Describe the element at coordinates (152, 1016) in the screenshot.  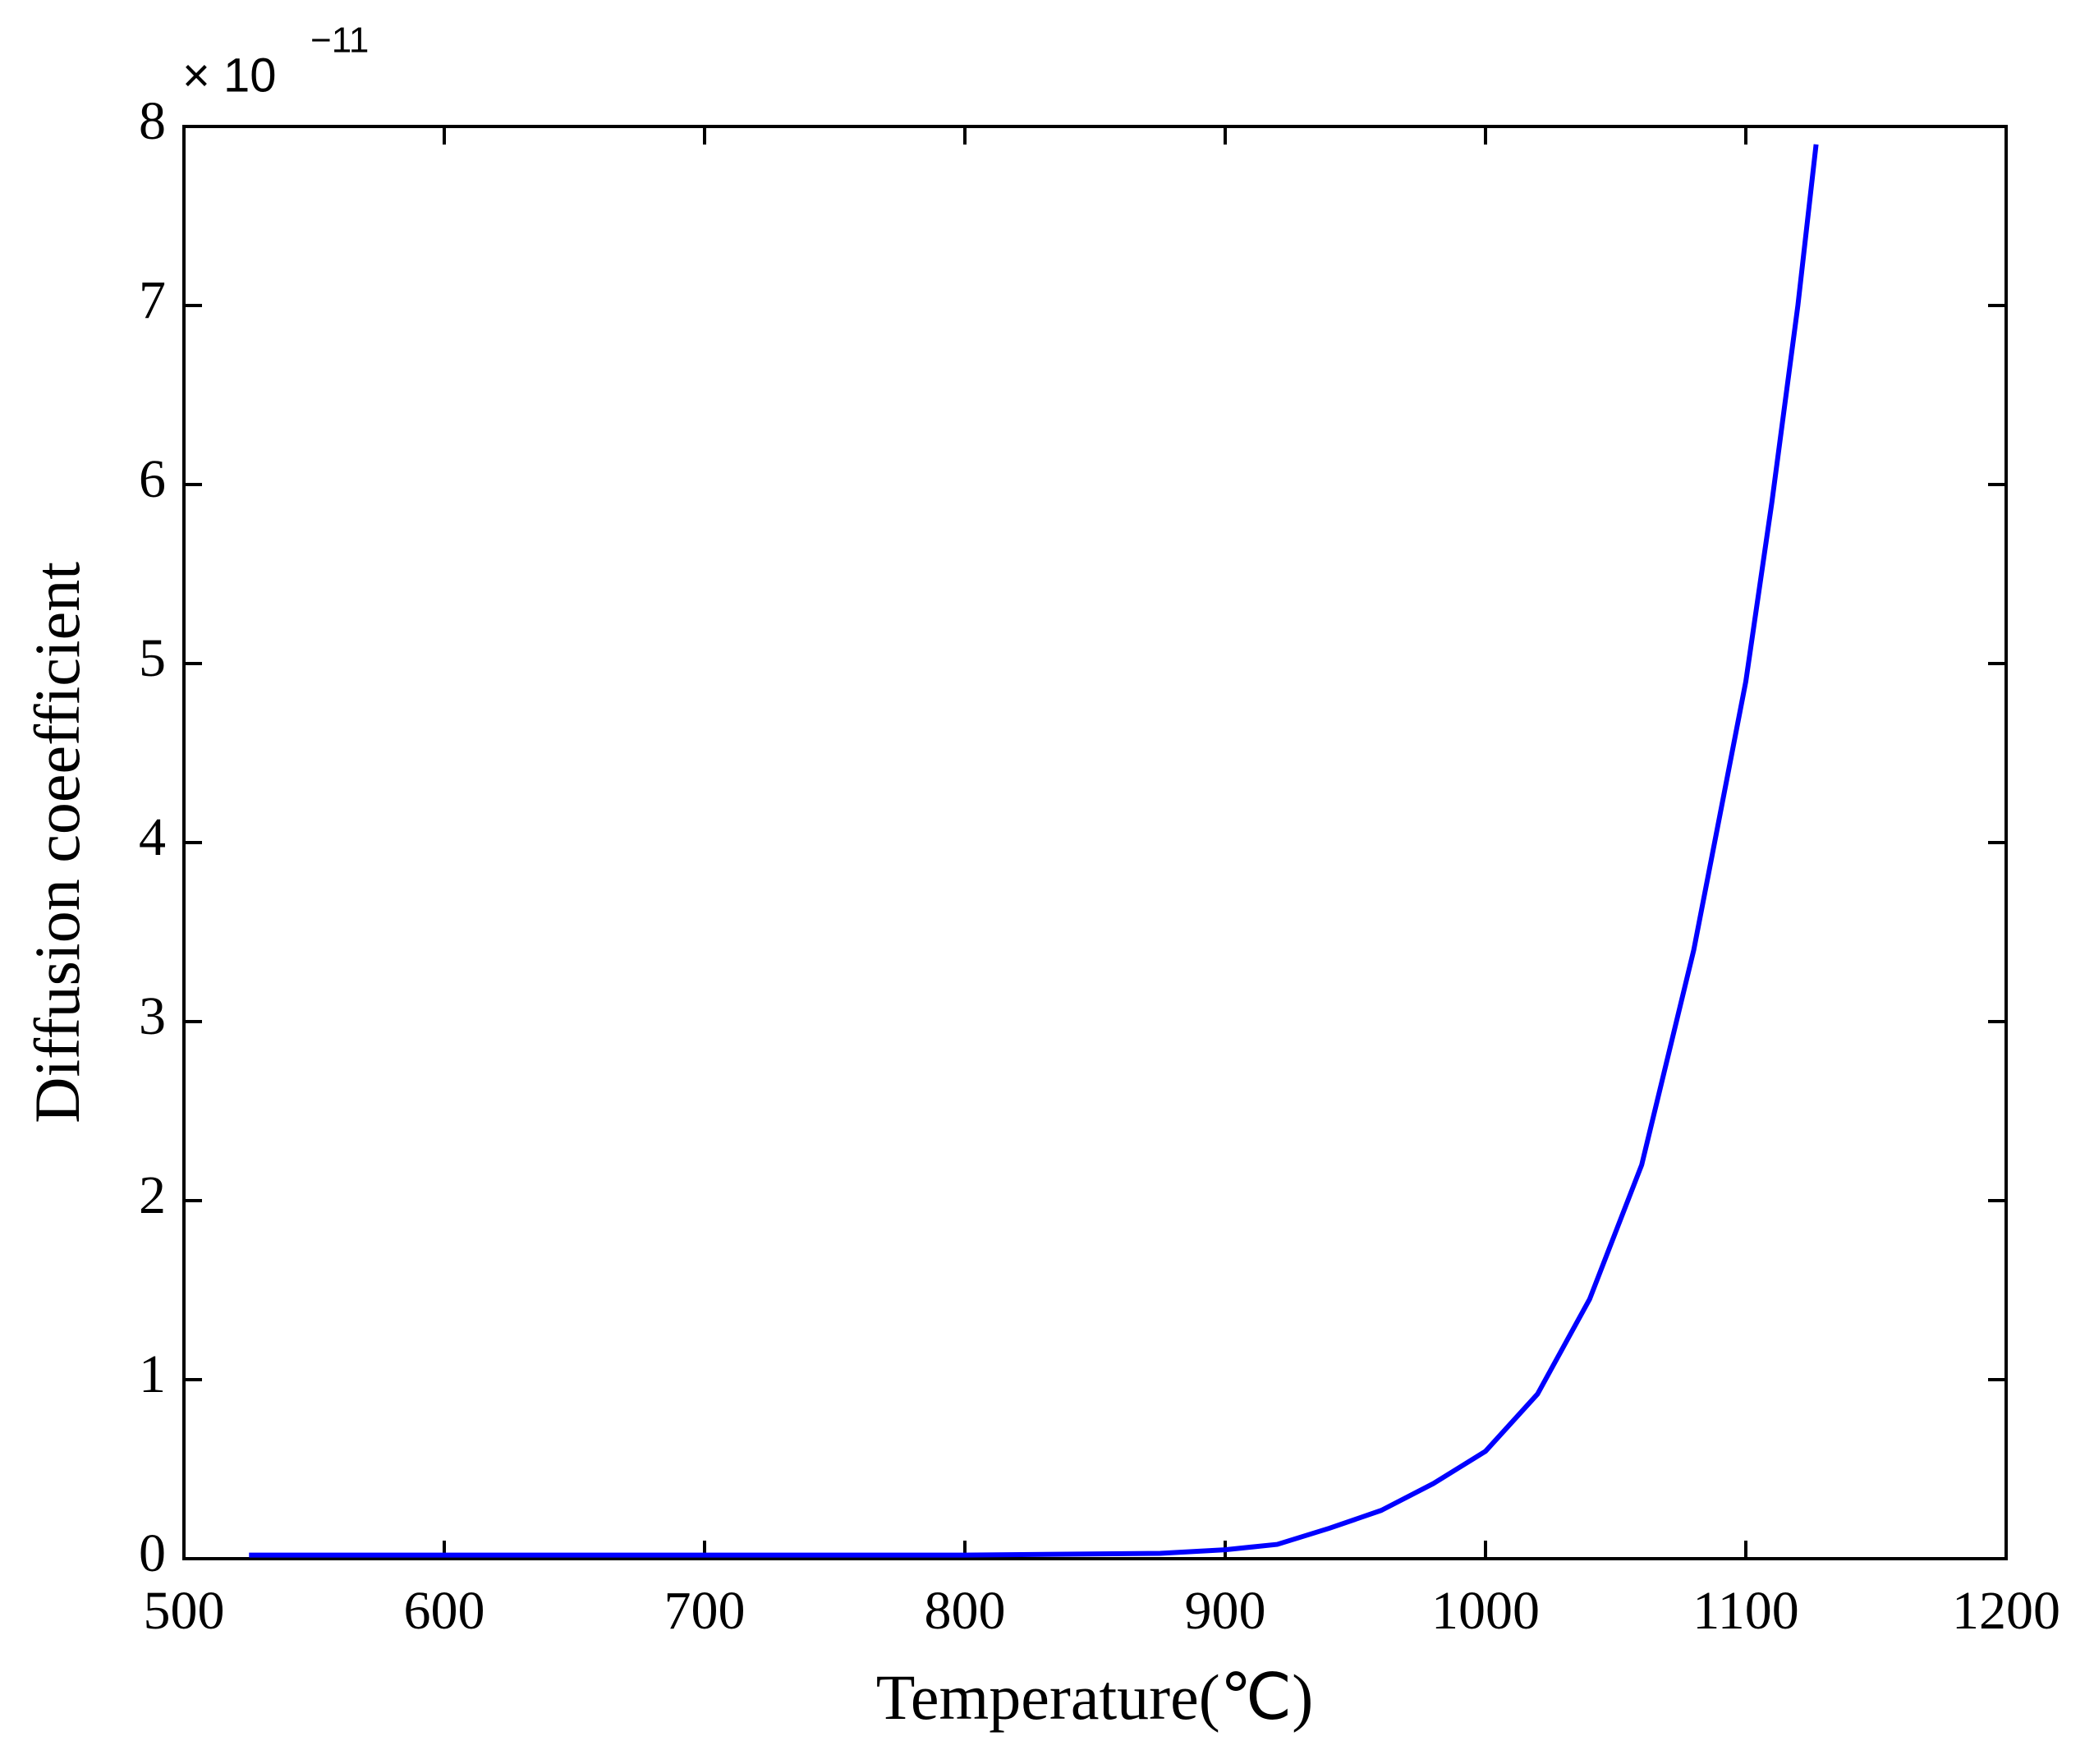
I see `y-tick-label: 3` at that location.